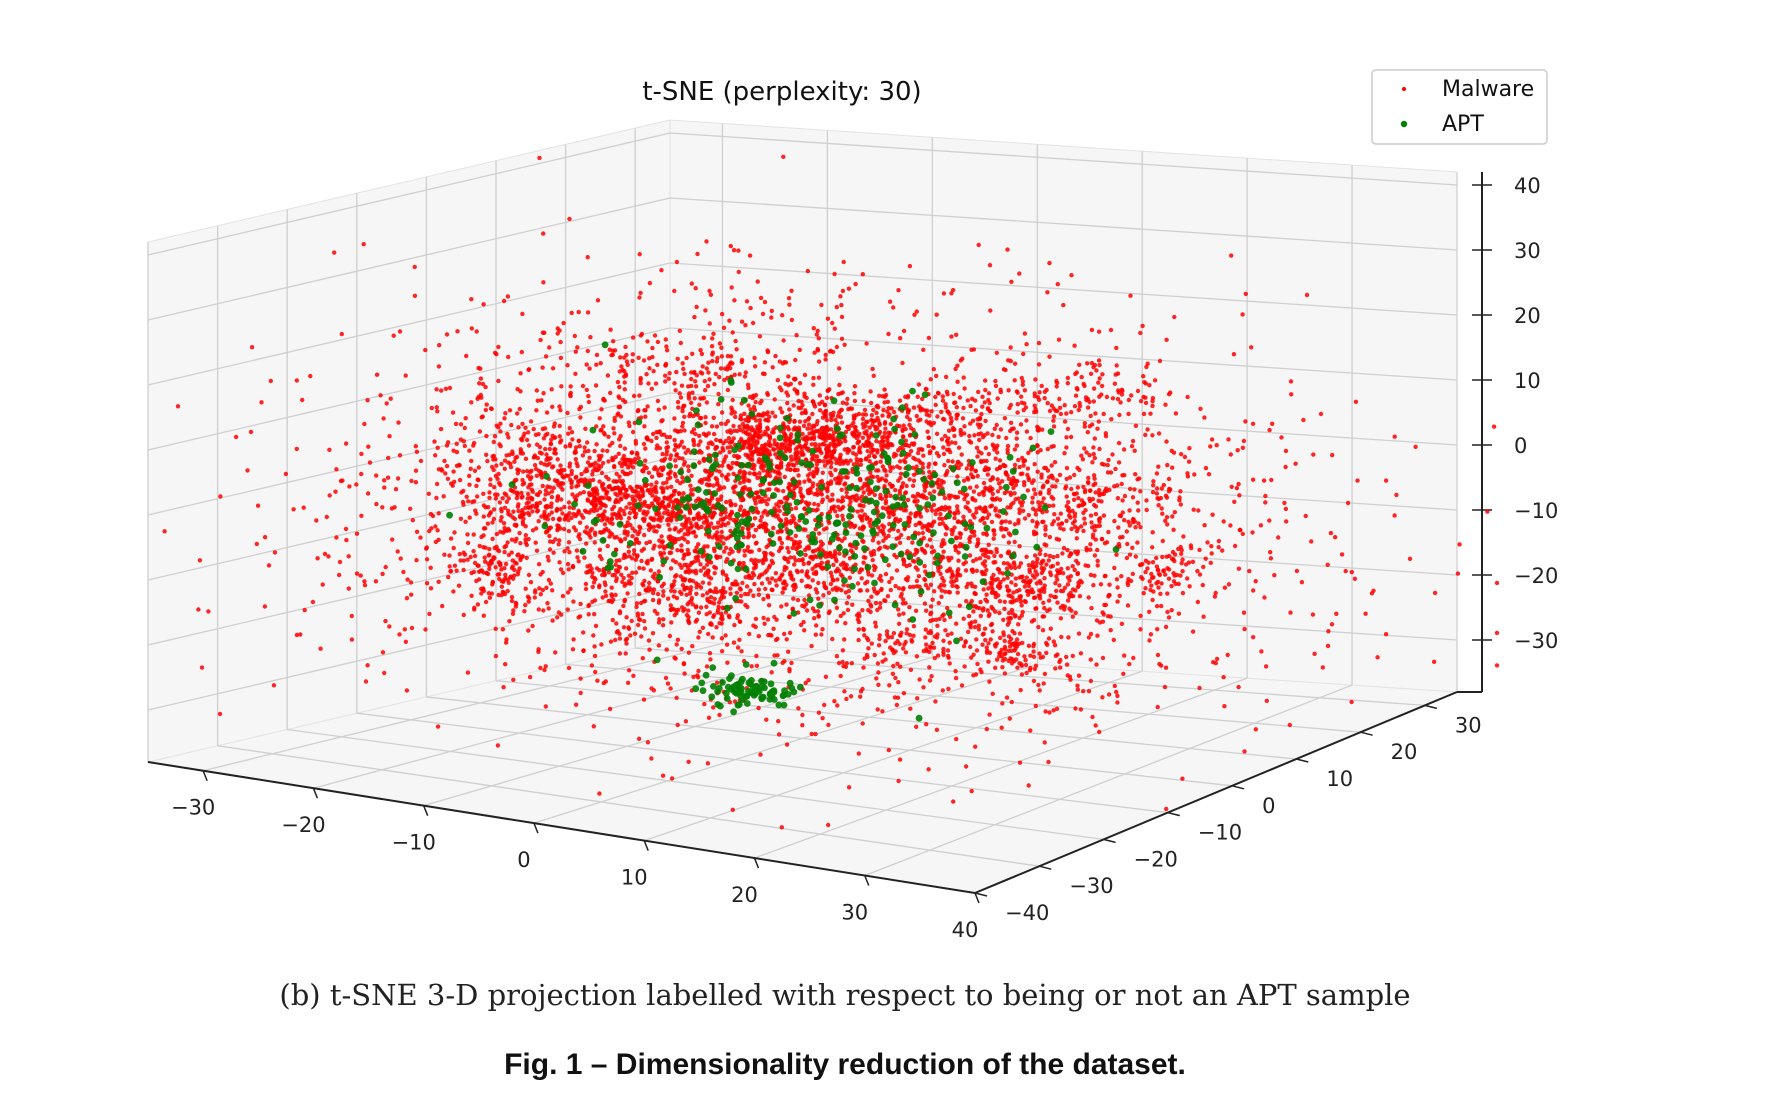  Describe the element at coordinates (1520, 446) in the screenshot. I see `z-tick-label: 0` at that location.